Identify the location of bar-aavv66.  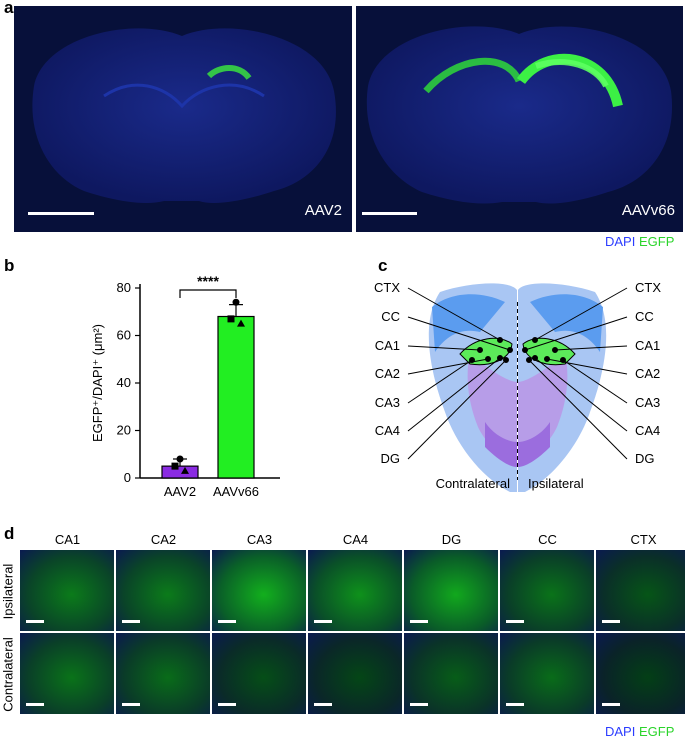
(236, 397).